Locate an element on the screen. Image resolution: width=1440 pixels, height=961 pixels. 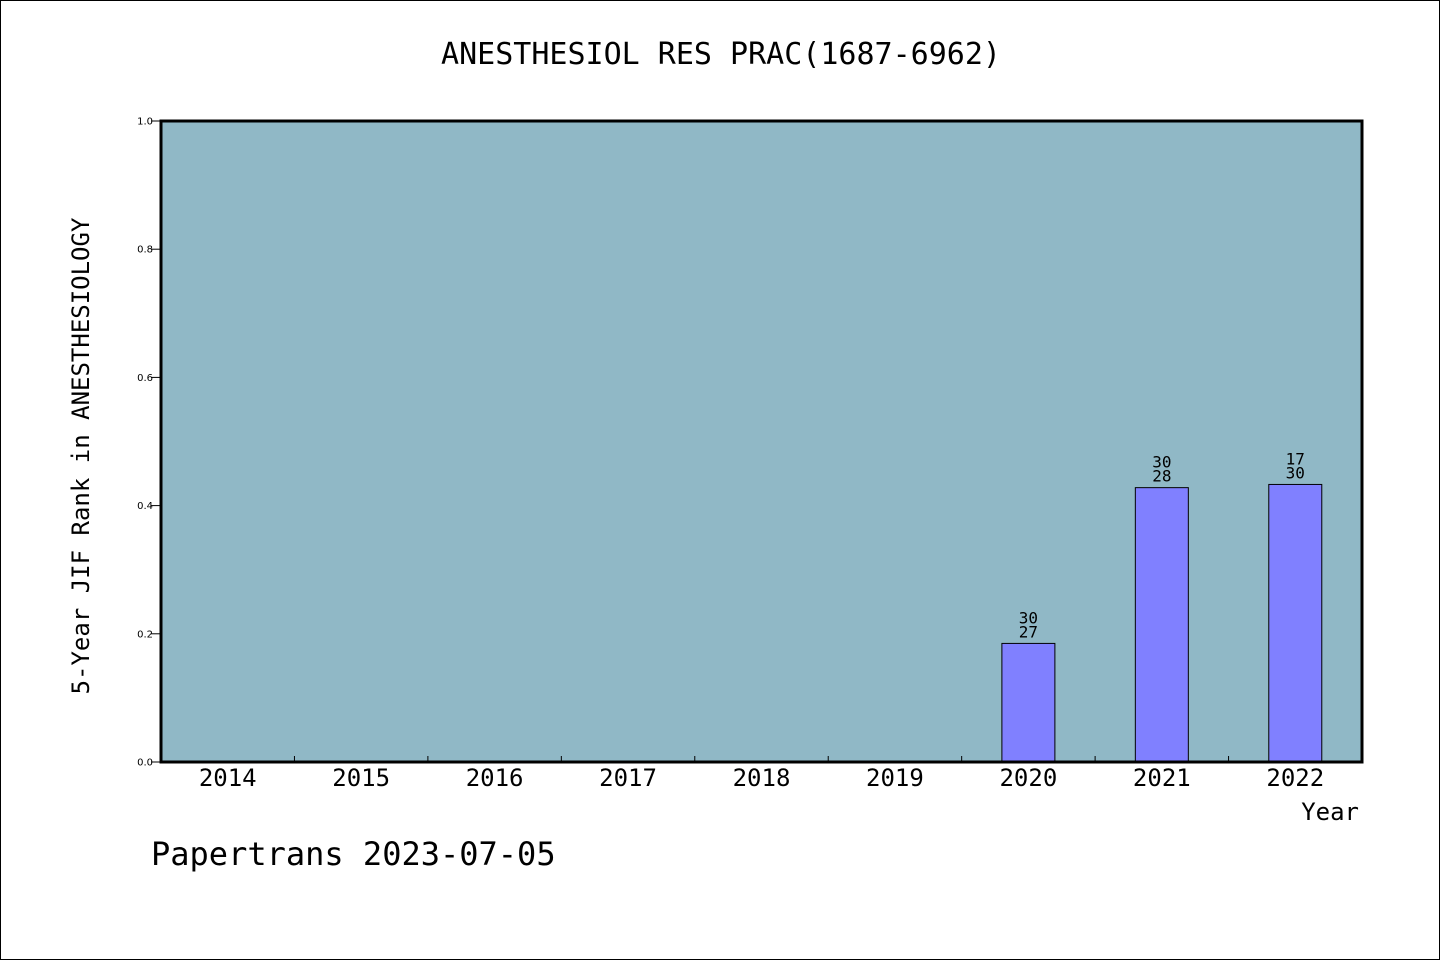
y-tick-label: 0.6 is located at coordinates (145, 378).